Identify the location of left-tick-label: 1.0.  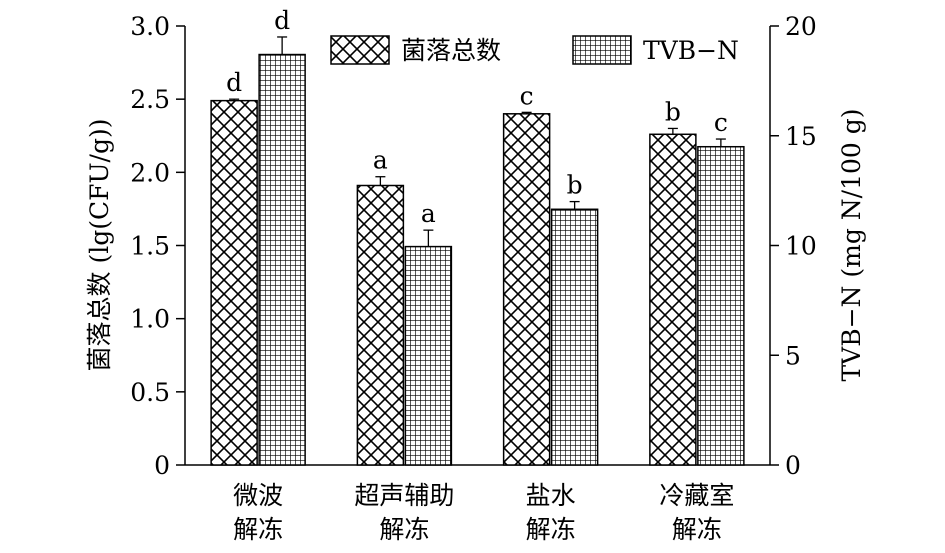
(150, 319).